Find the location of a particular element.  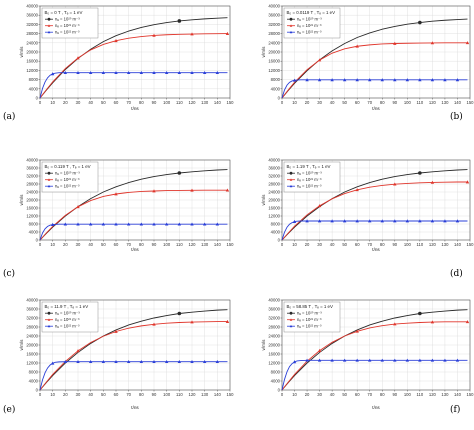

chart-2-xtick-label-14: 140 is located at coordinates (218, 244).